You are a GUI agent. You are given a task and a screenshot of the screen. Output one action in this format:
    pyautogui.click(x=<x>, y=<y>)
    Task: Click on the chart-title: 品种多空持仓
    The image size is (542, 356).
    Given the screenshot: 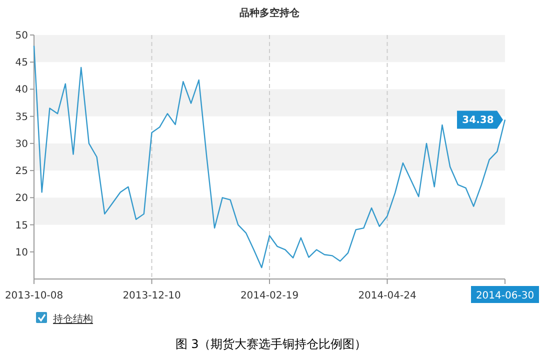 What is the action you would take?
    pyautogui.click(x=270, y=13)
    